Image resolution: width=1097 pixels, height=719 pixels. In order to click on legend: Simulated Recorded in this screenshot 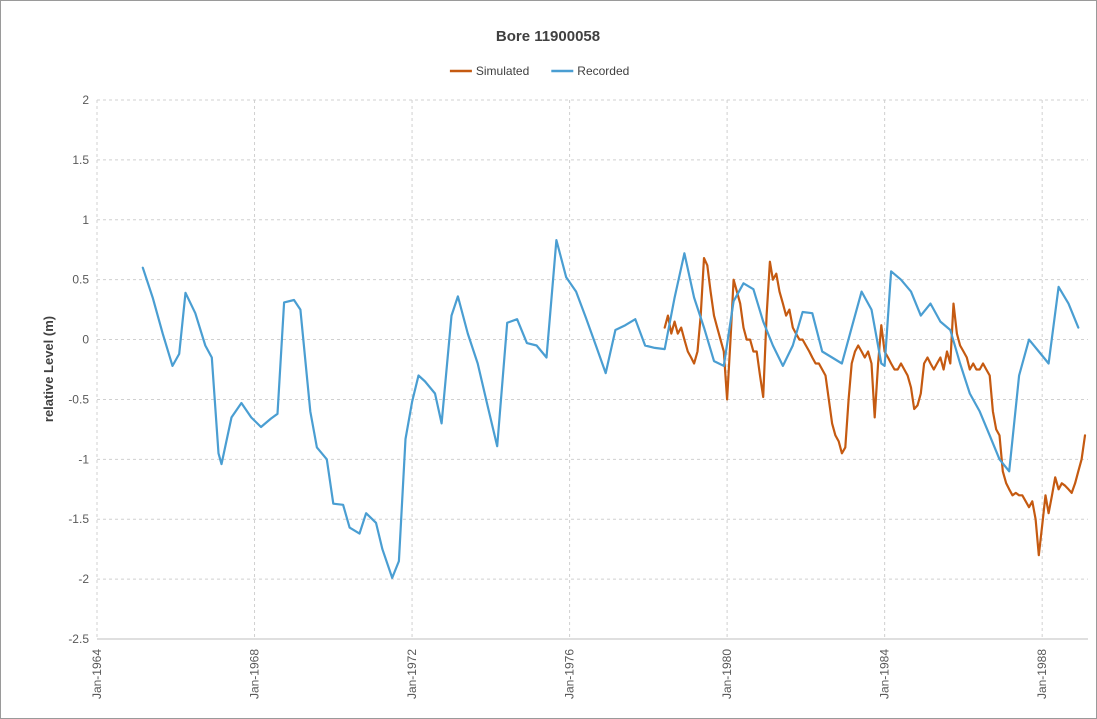, I will do `click(539, 71)`.